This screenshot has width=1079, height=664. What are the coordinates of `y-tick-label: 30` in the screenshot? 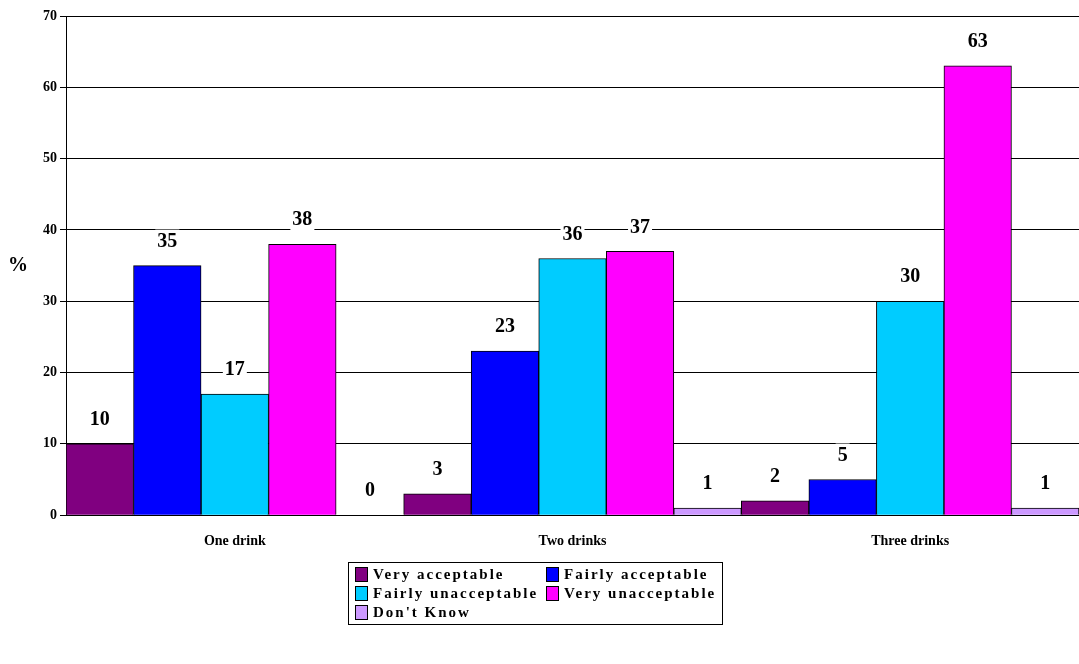 It's located at (50, 300).